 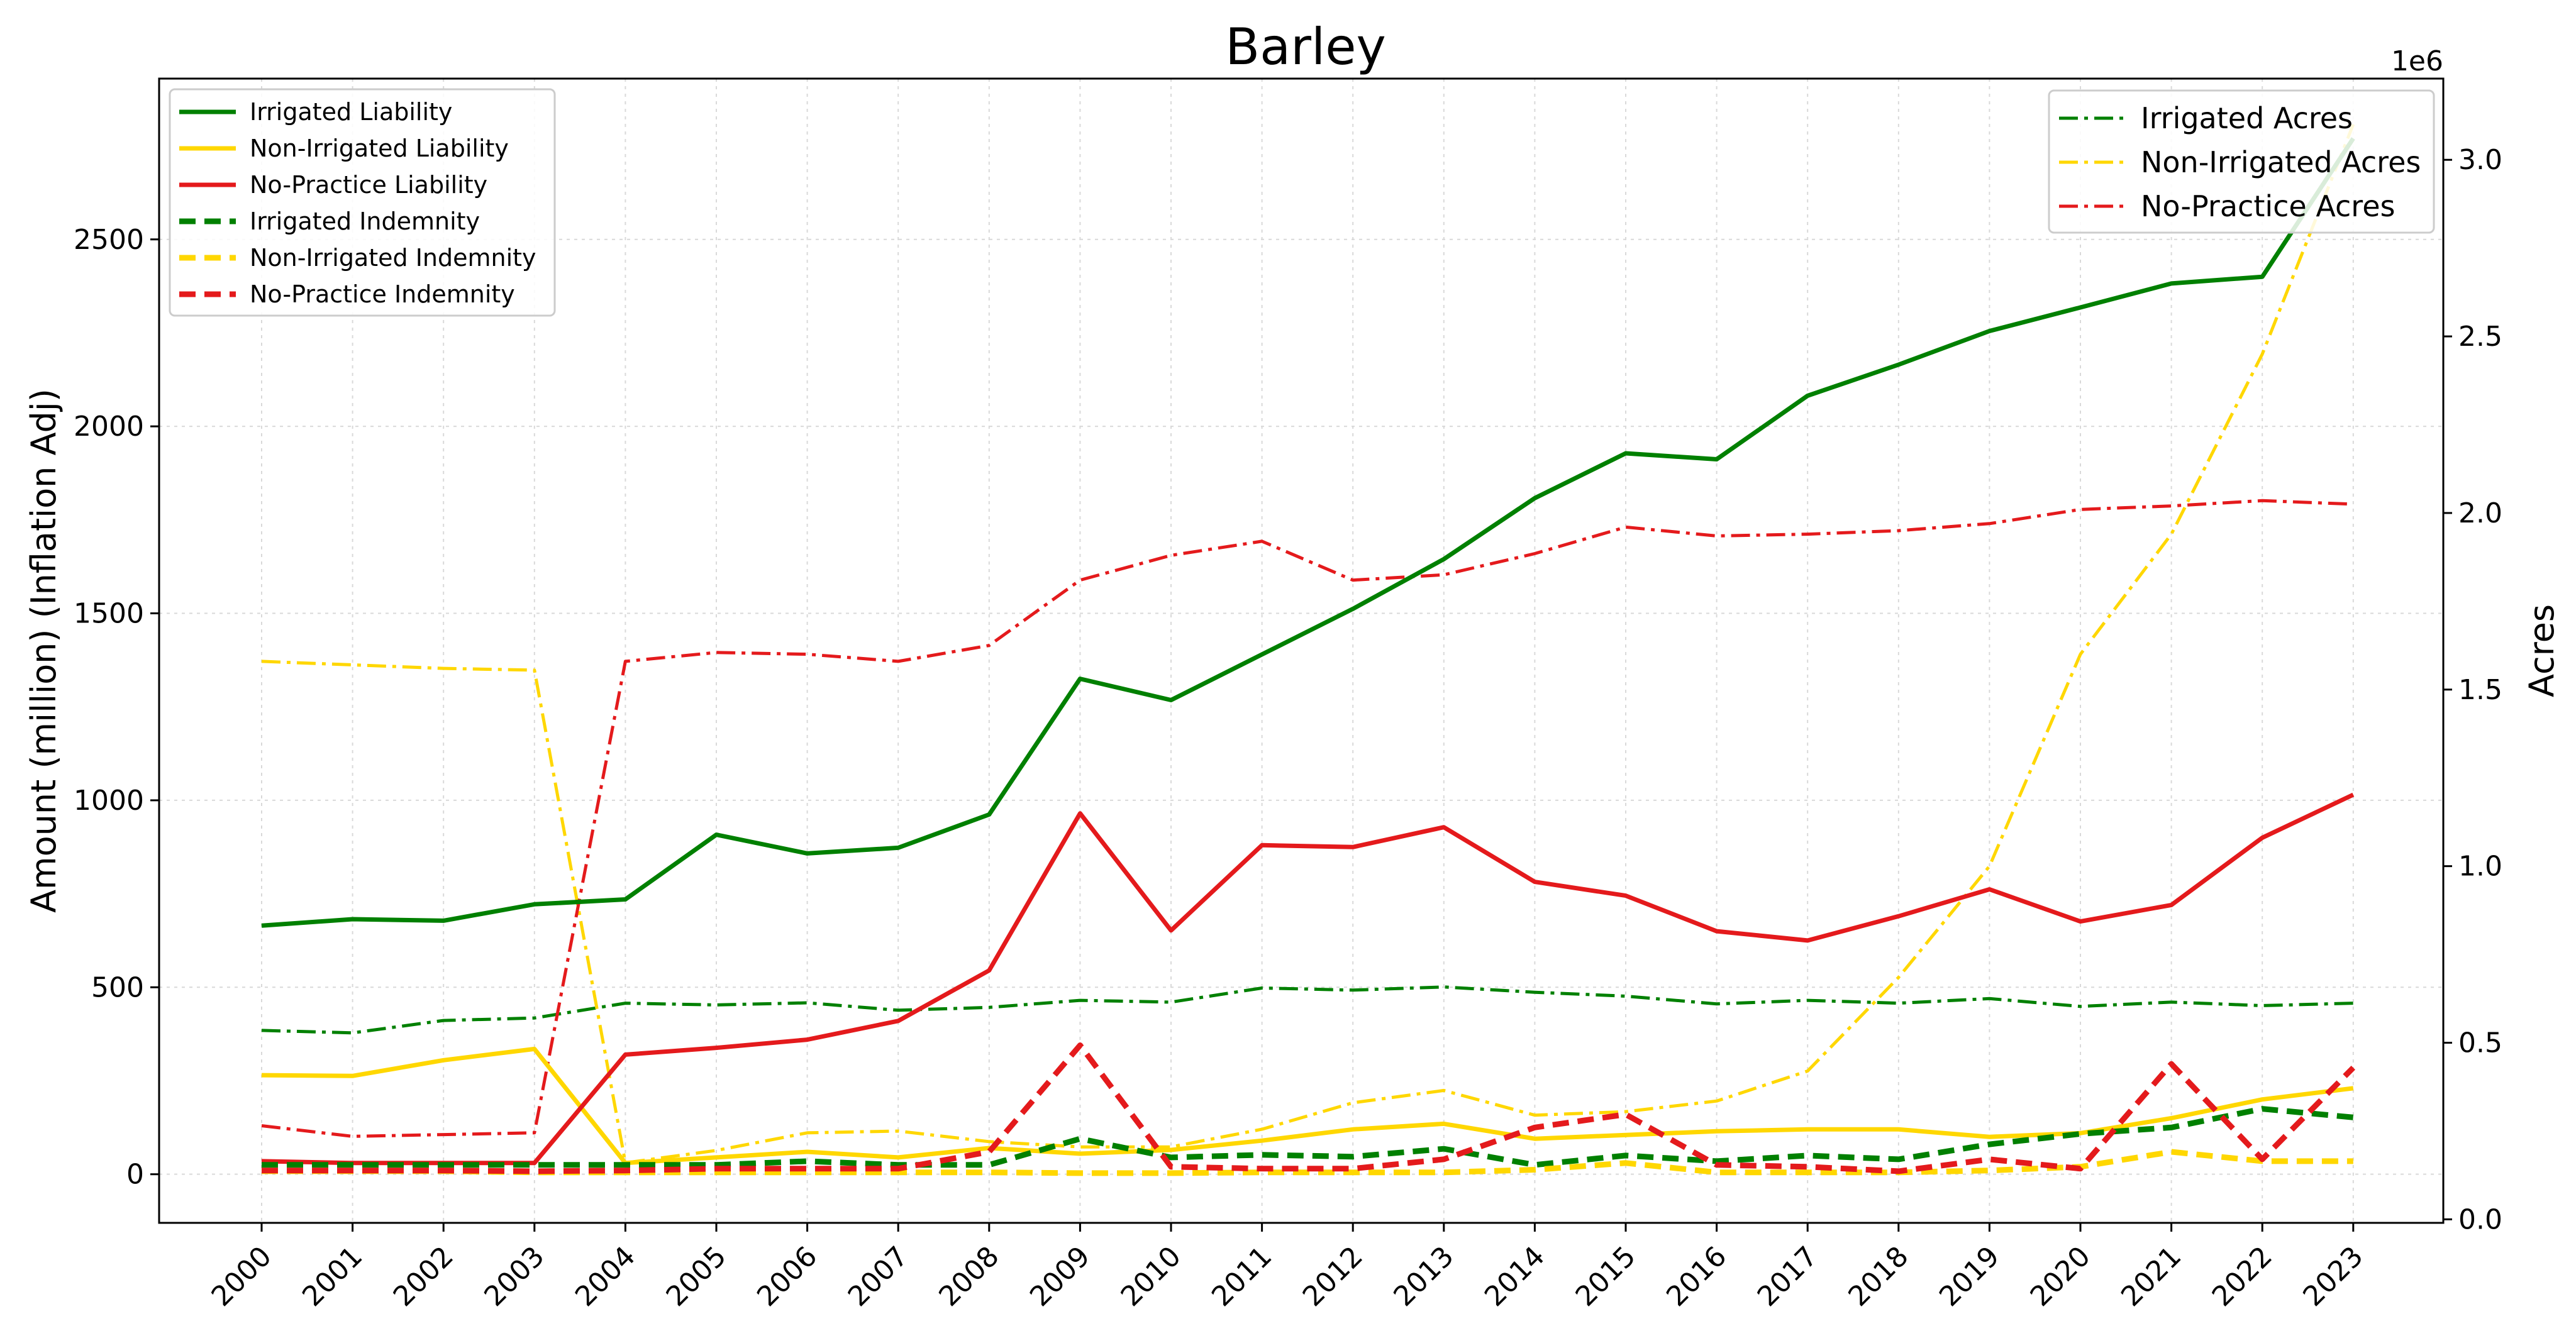 I want to click on chart-title: Barley, so click(x=1305, y=47).